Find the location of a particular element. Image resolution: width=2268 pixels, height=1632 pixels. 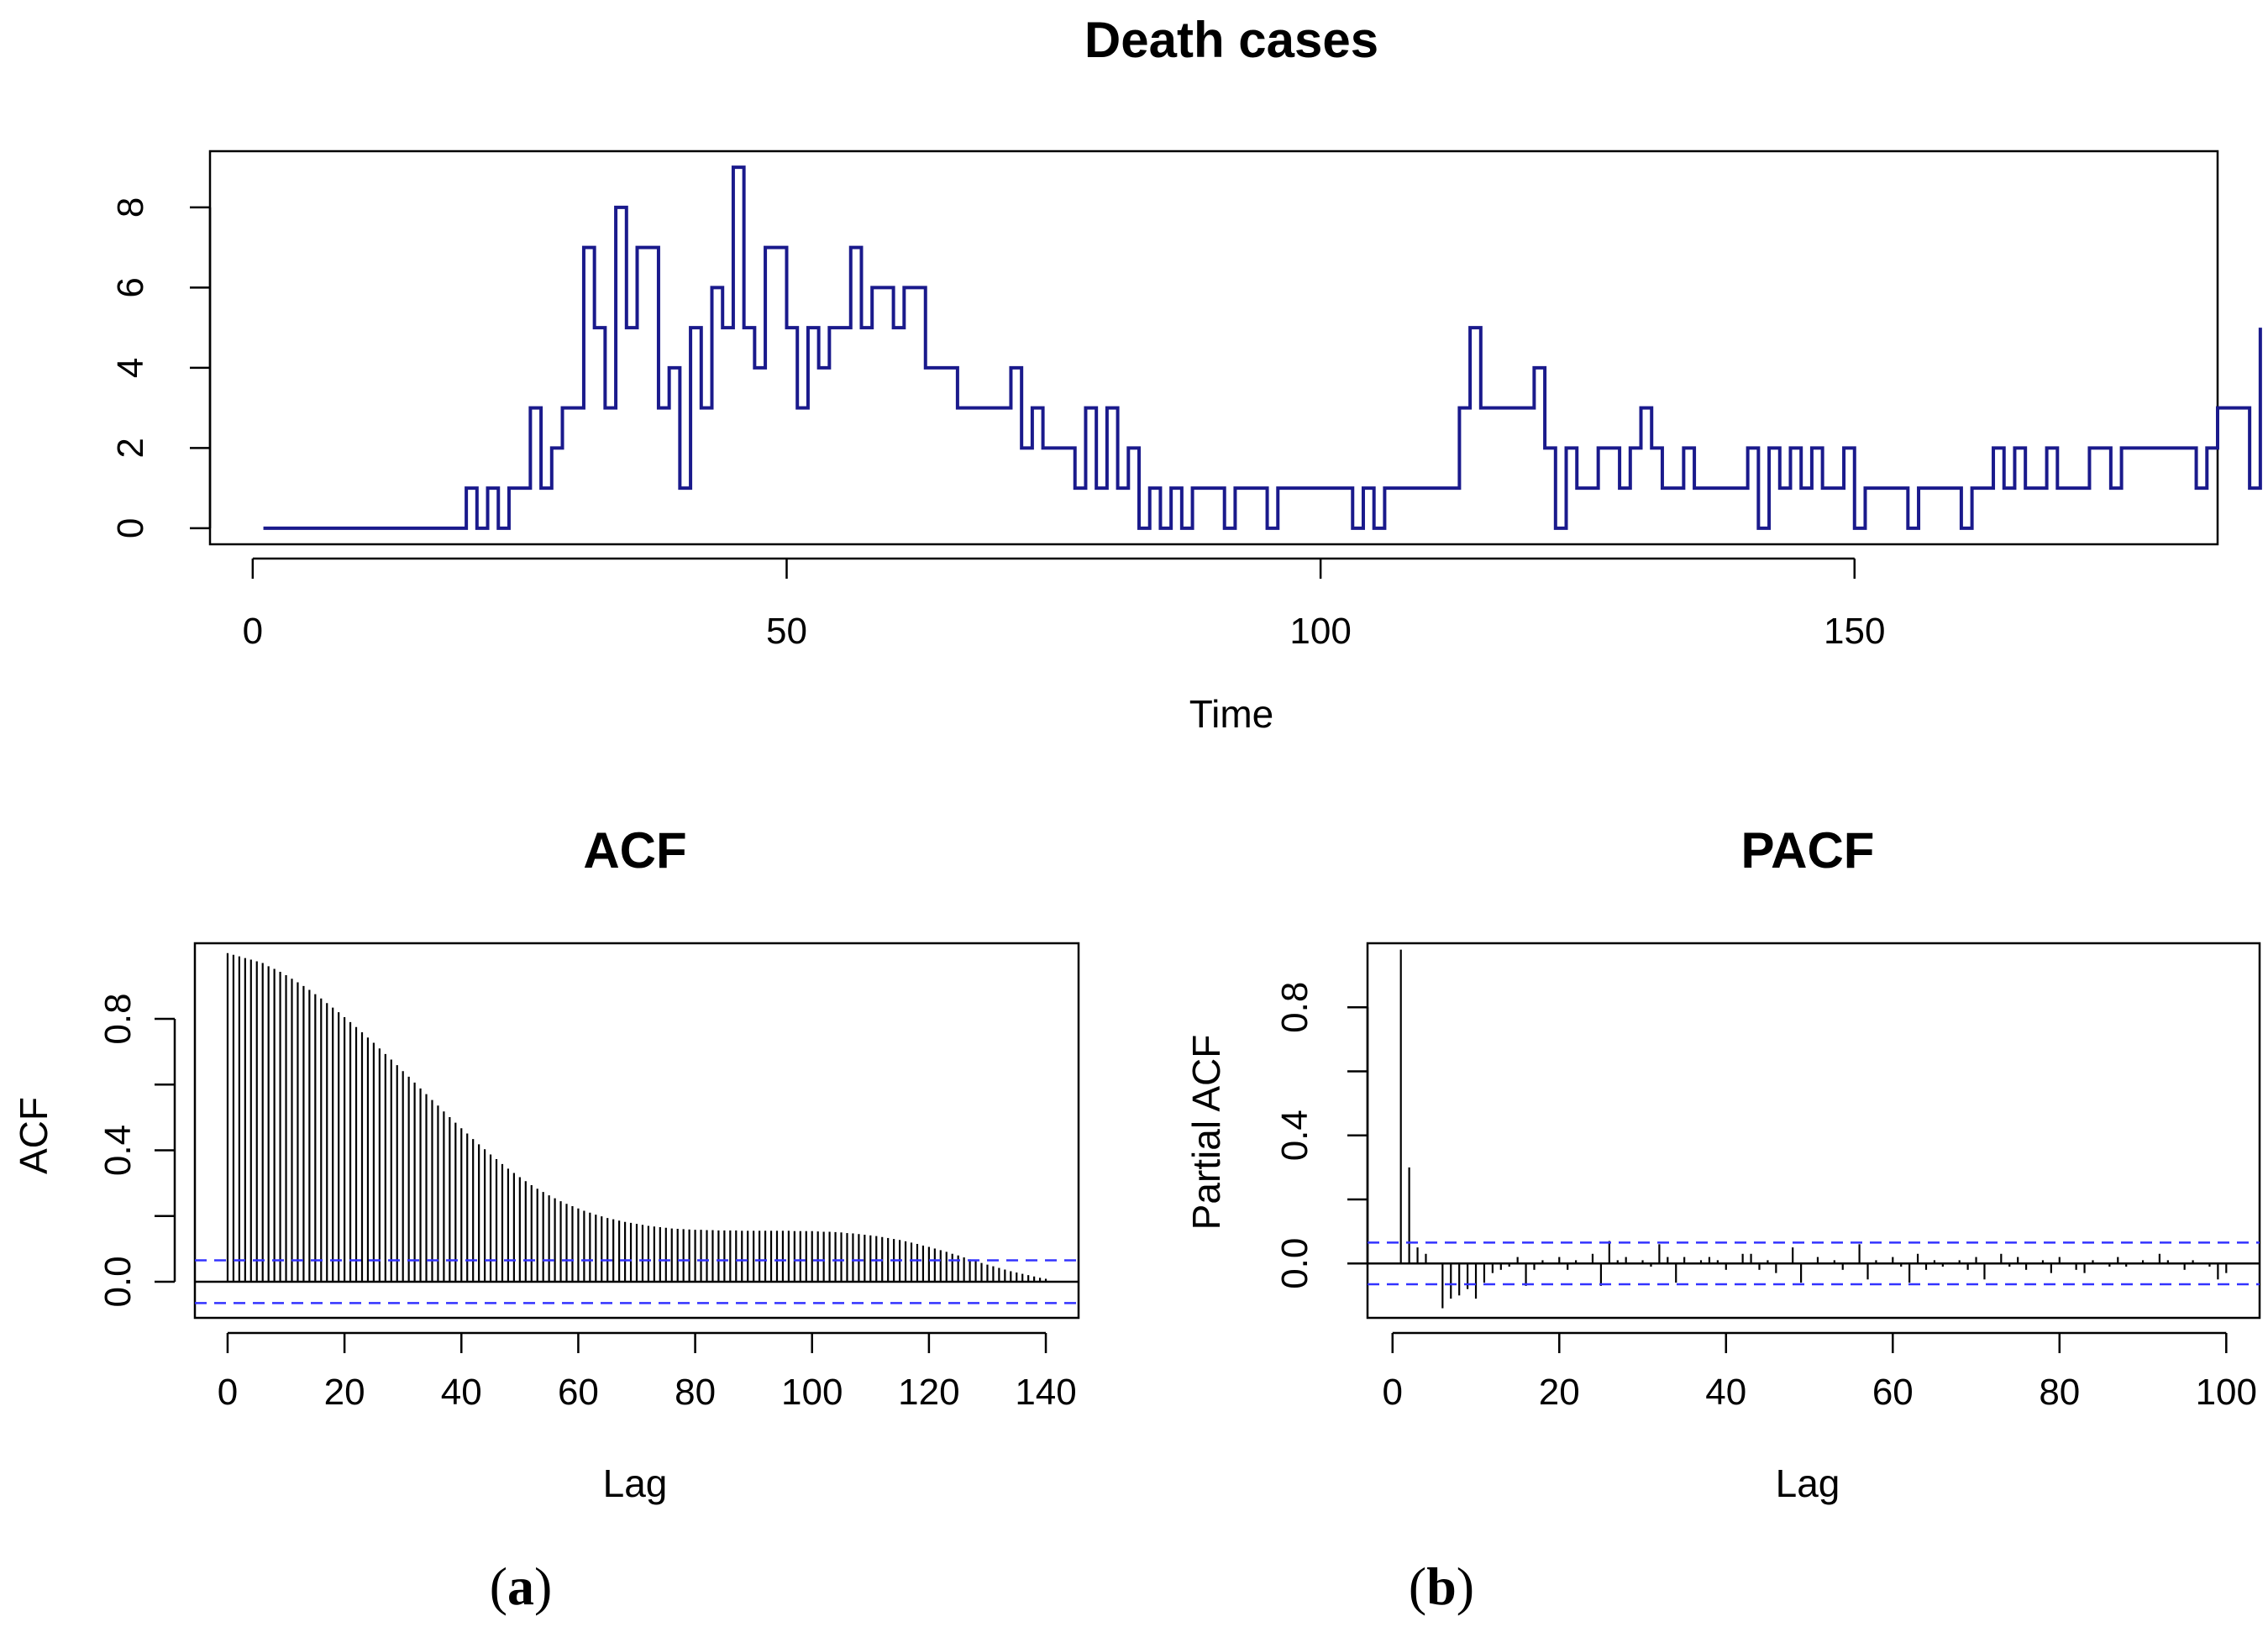

y-axis: 0 2 4 6 8 is located at coordinates (161, 367).